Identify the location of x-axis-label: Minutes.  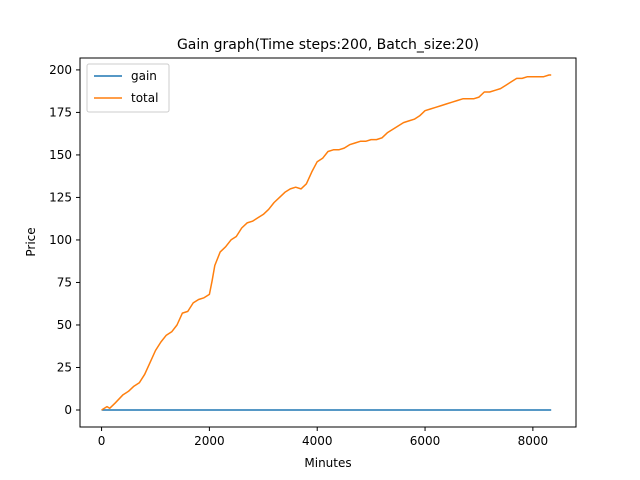
(327, 463).